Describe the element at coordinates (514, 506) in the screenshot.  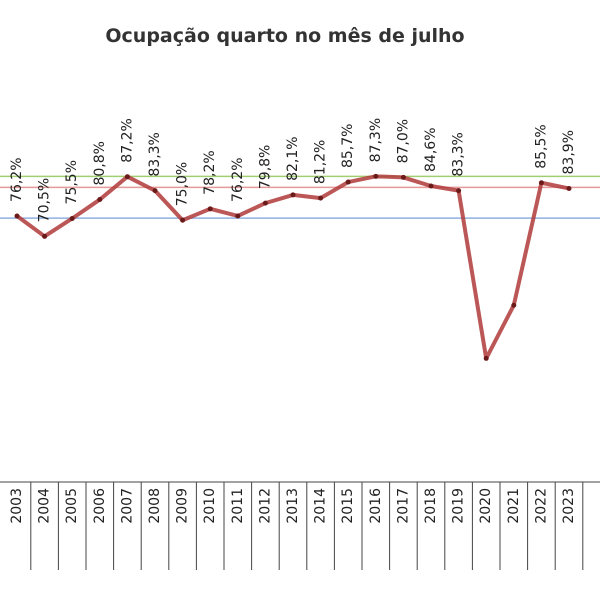
I see `x-tick-label: 2021` at that location.